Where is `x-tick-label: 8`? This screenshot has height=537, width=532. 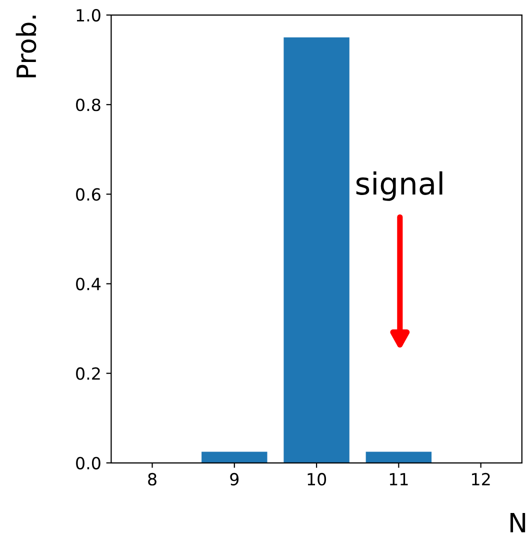
x-tick-label: 8 is located at coordinates (152, 479).